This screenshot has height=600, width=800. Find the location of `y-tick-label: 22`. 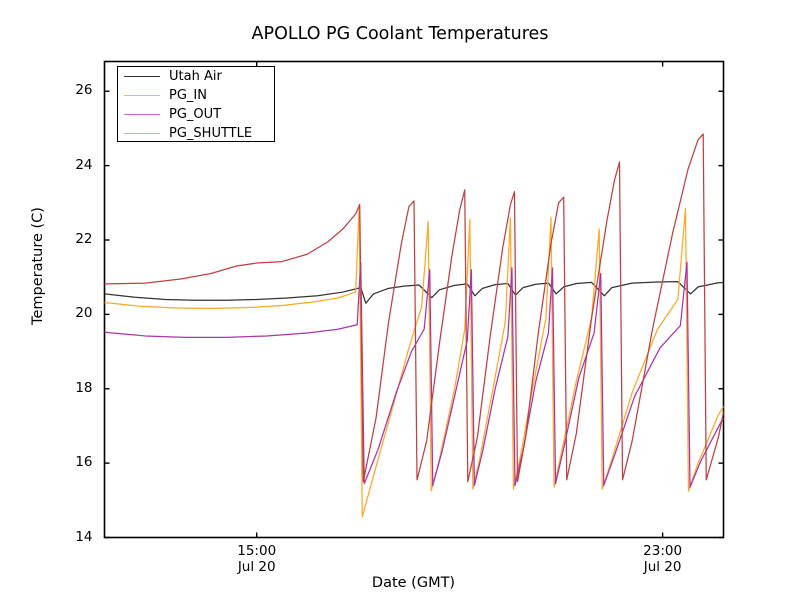

y-tick-label: 22 is located at coordinates (84, 239).